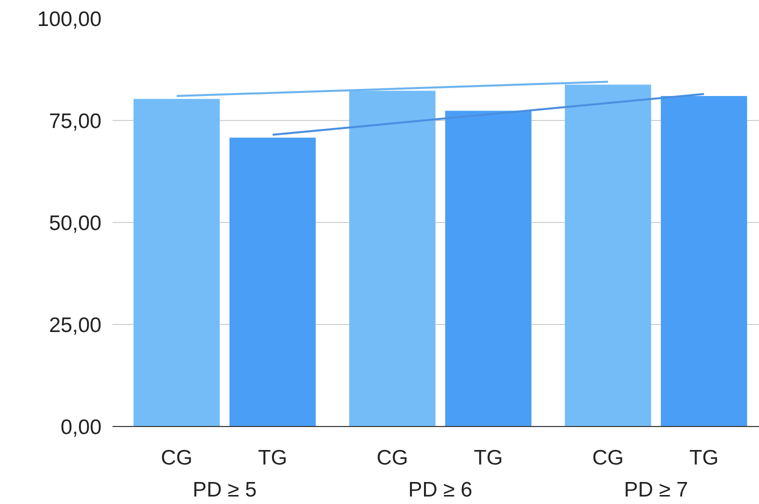 This screenshot has height=504, width=759. I want to click on x-tick-label: PD ≥ 6, so click(440, 490).